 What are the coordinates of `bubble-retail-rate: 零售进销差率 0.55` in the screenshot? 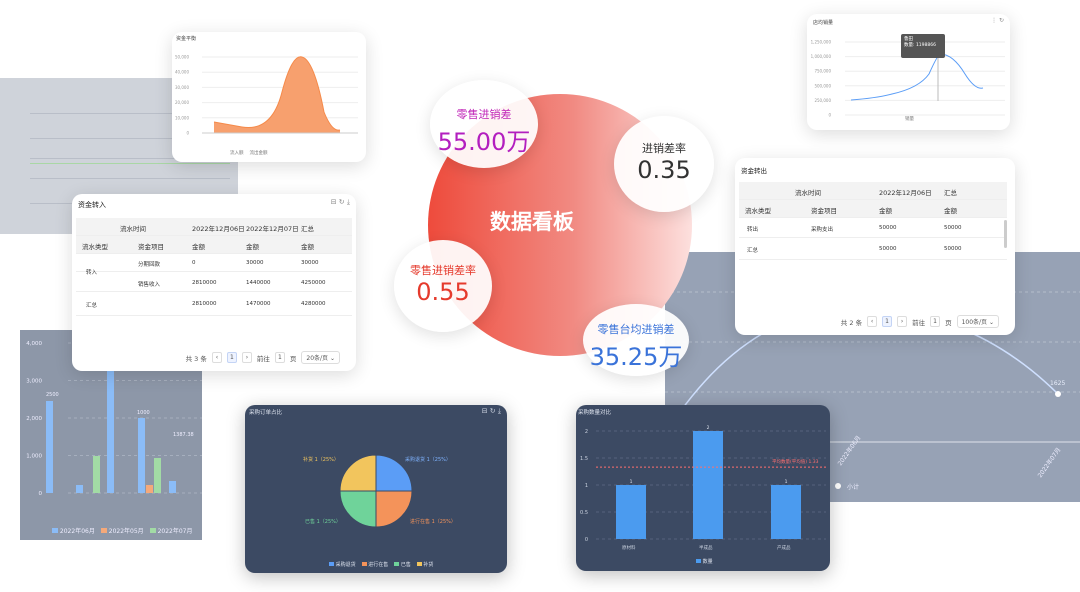 It's located at (443, 286).